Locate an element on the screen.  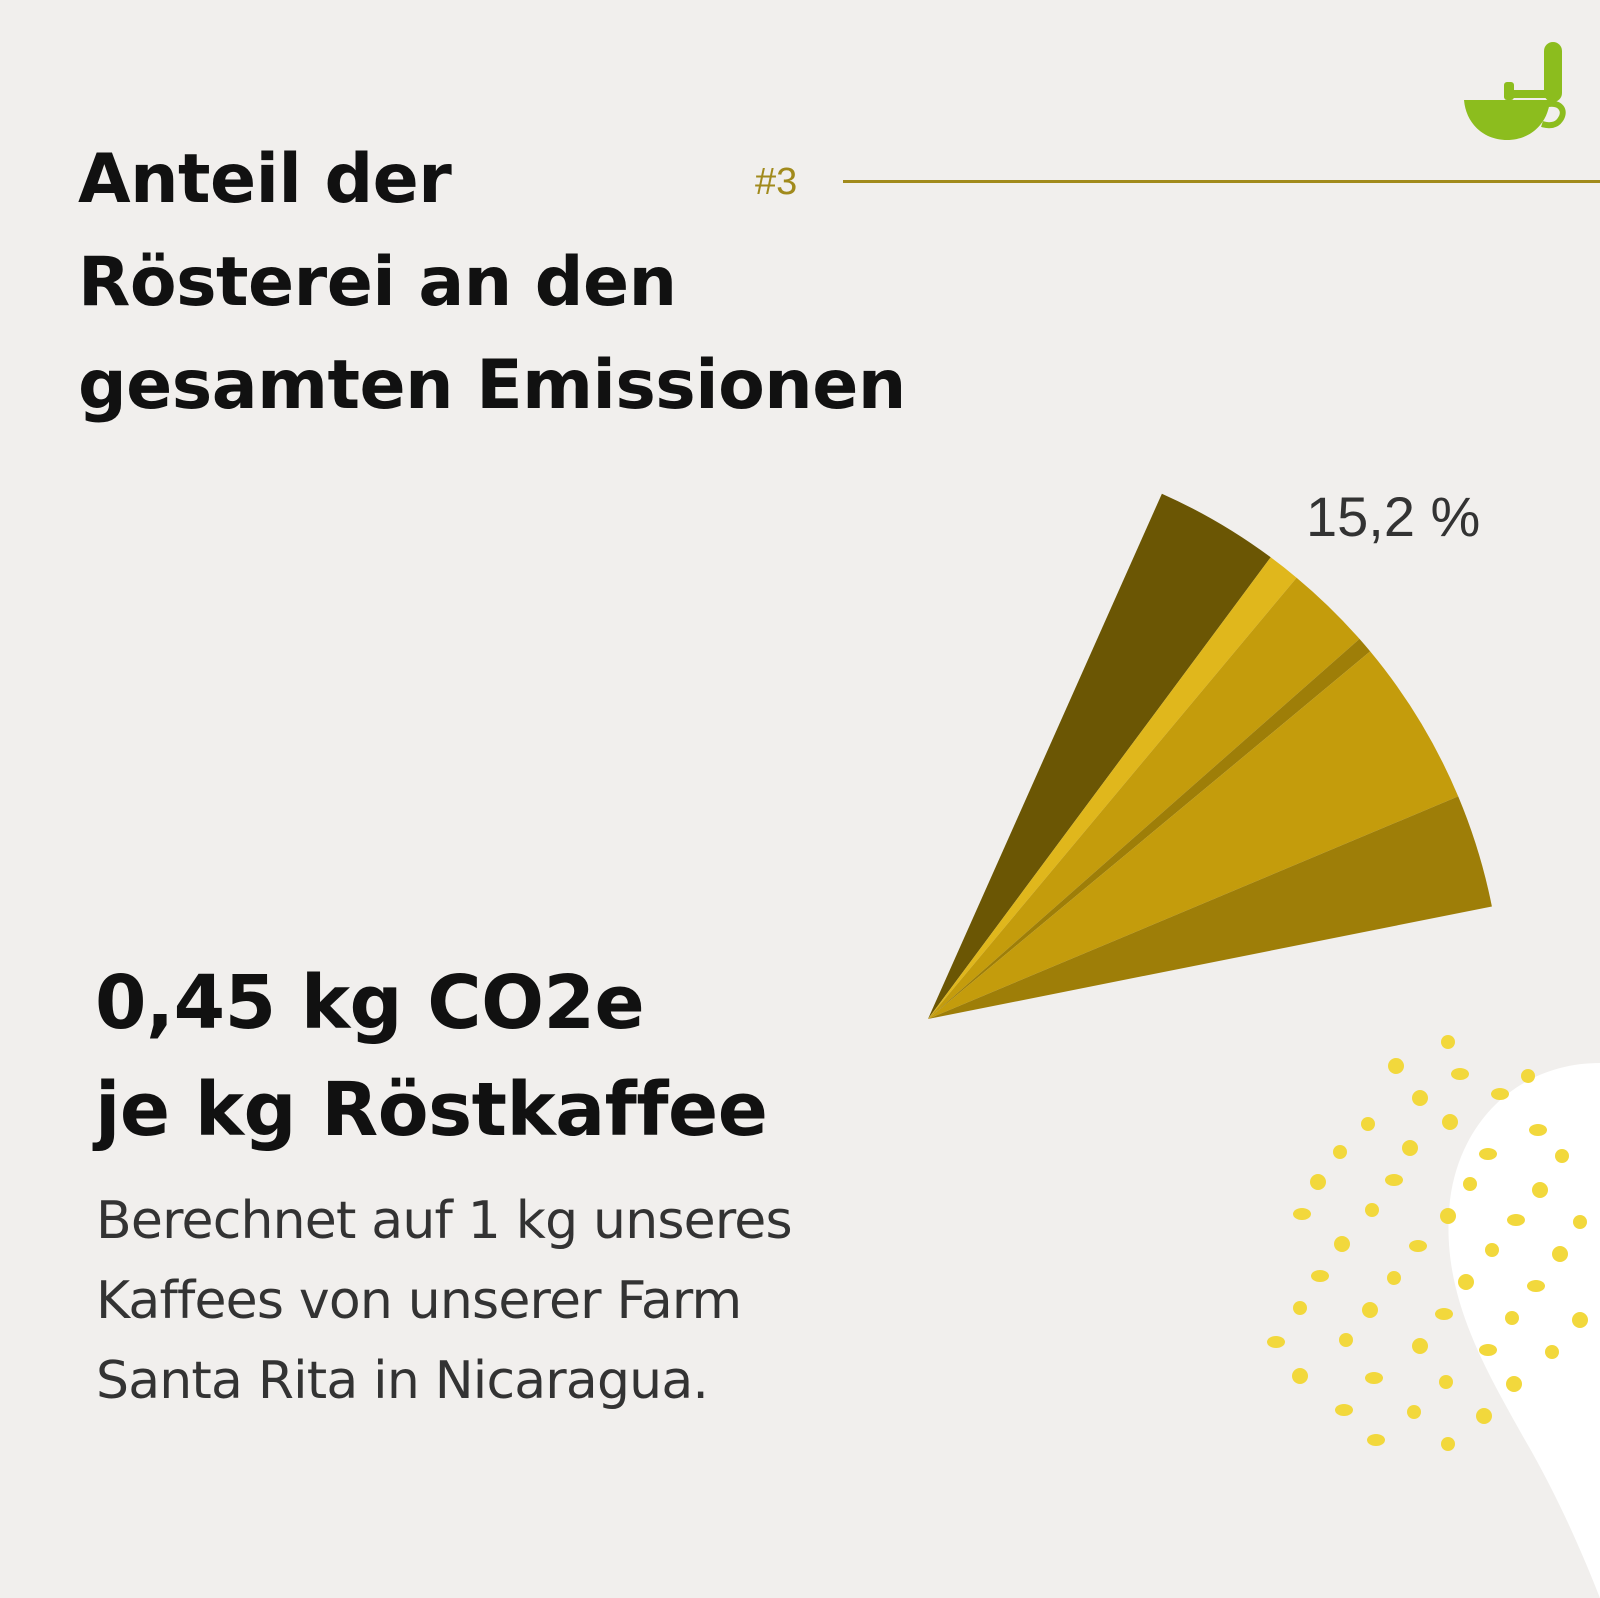
description-line-1: Berechnet auf 1 kg unseres is located at coordinates (444, 1221).